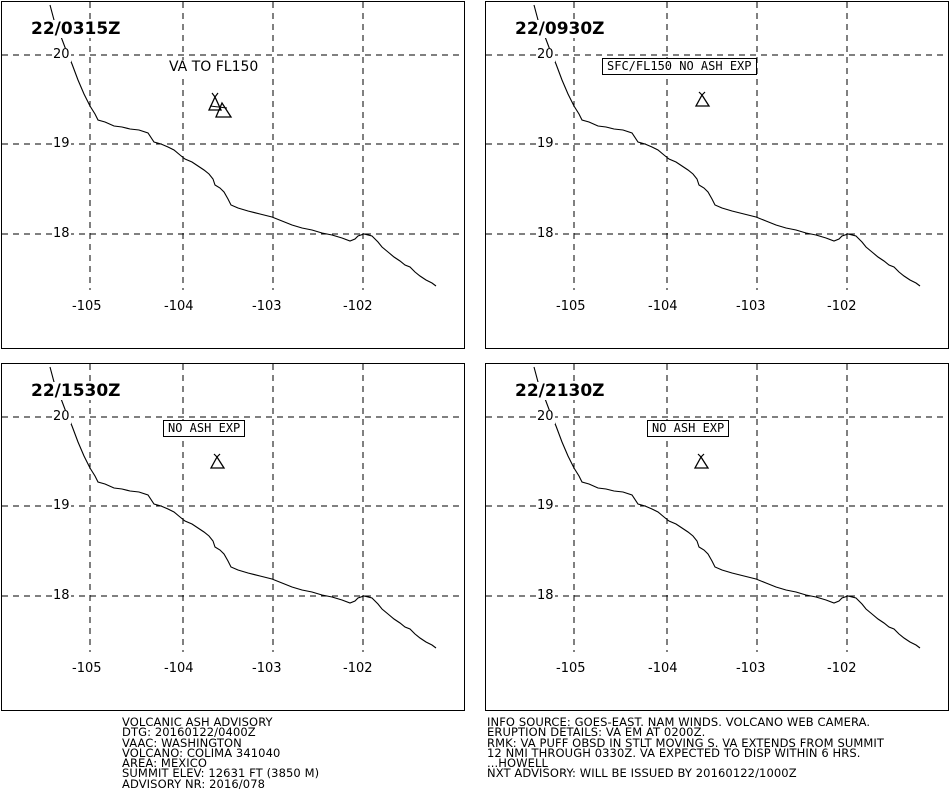  What do you see at coordinates (560, 391) in the screenshot?
I see `panel-time: 22/2130Z` at bounding box center [560, 391].